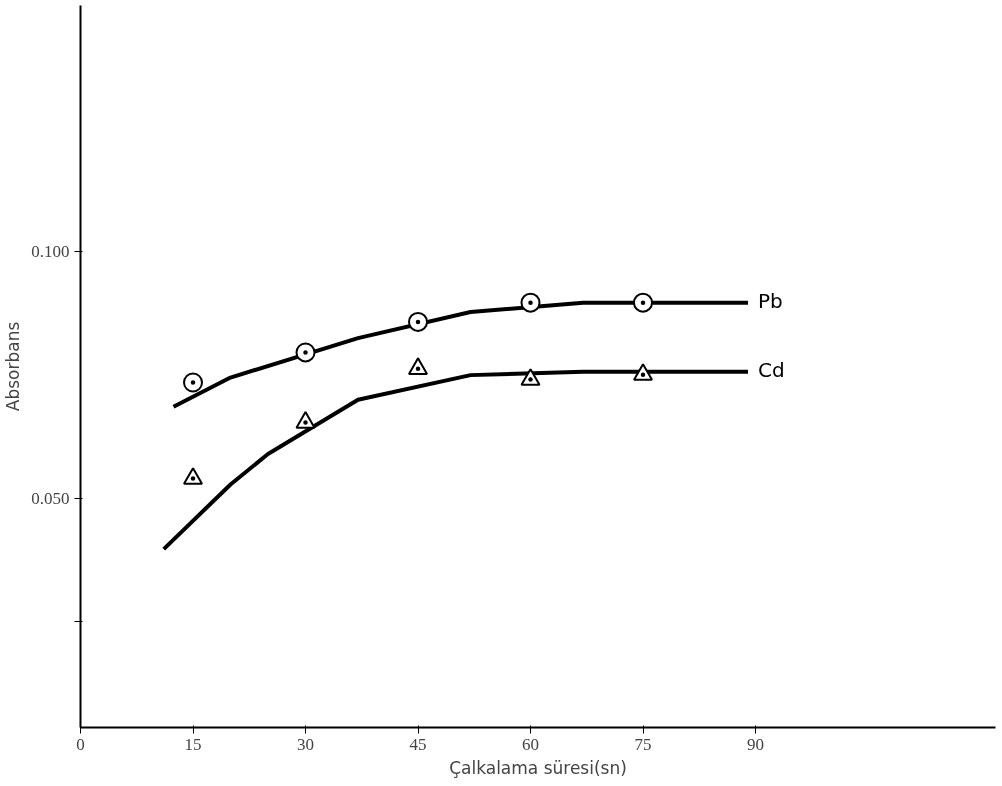  What do you see at coordinates (771, 369) in the screenshot?
I see `series-label: Cd` at bounding box center [771, 369].